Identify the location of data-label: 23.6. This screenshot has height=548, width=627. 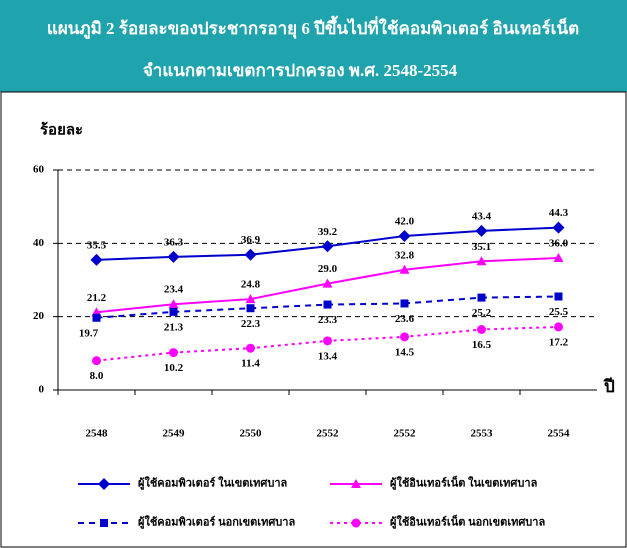
(405, 319).